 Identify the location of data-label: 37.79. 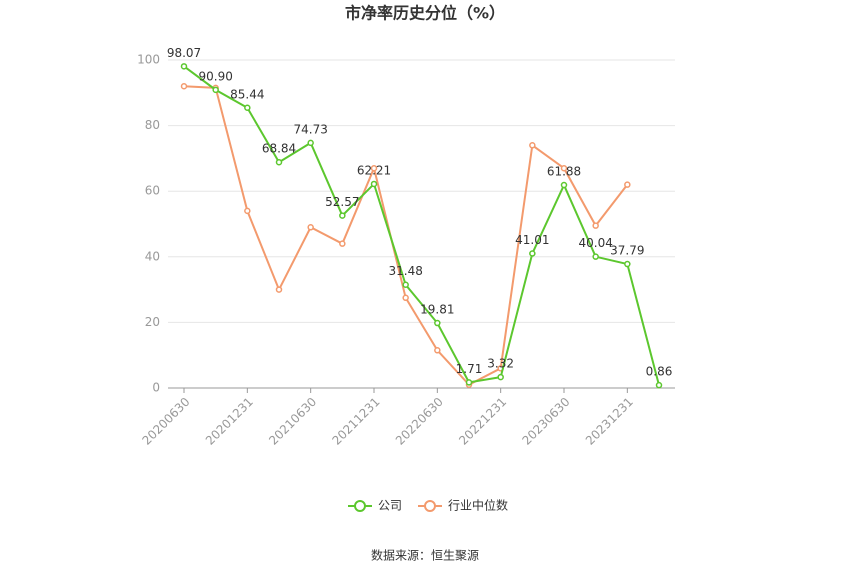
(627, 251).